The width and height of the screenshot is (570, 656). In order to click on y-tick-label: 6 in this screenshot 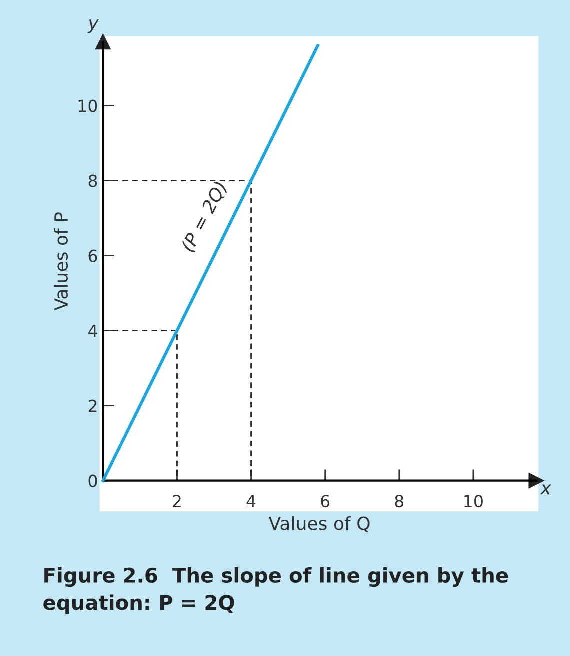, I will do `click(93, 256)`.